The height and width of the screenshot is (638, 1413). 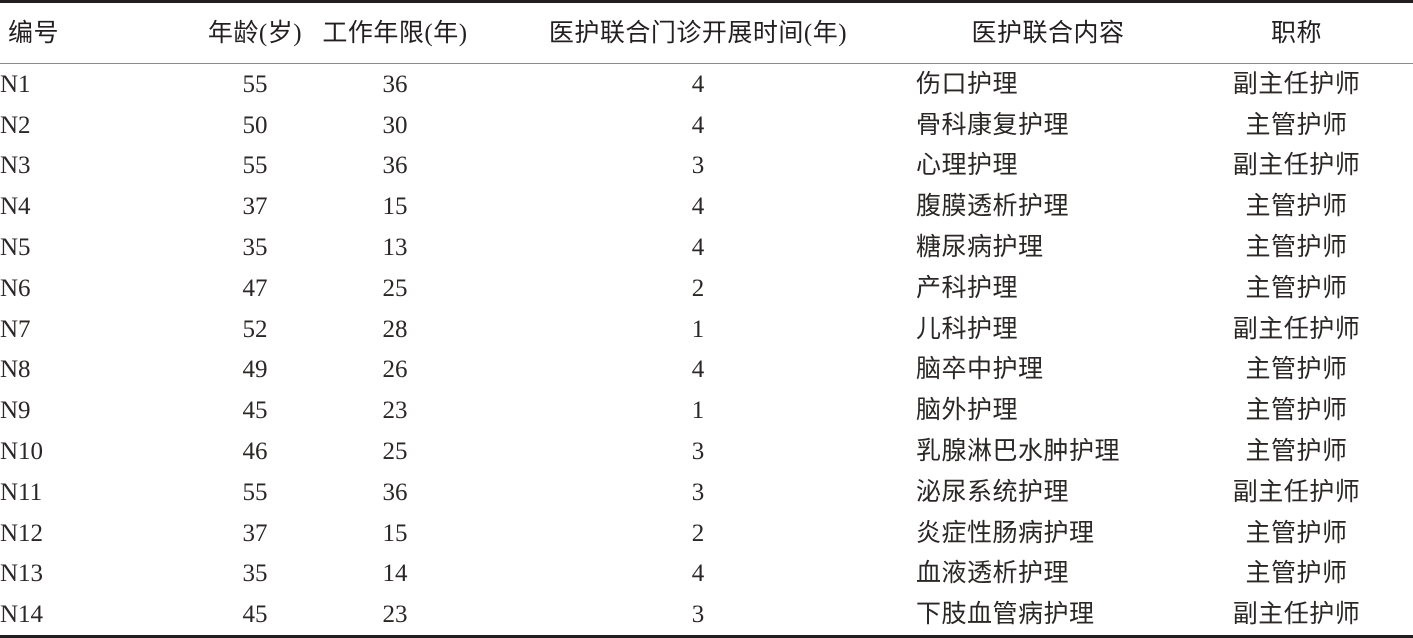 What do you see at coordinates (395, 32) in the screenshot?
I see `column-header-years: 工作年限(年)` at bounding box center [395, 32].